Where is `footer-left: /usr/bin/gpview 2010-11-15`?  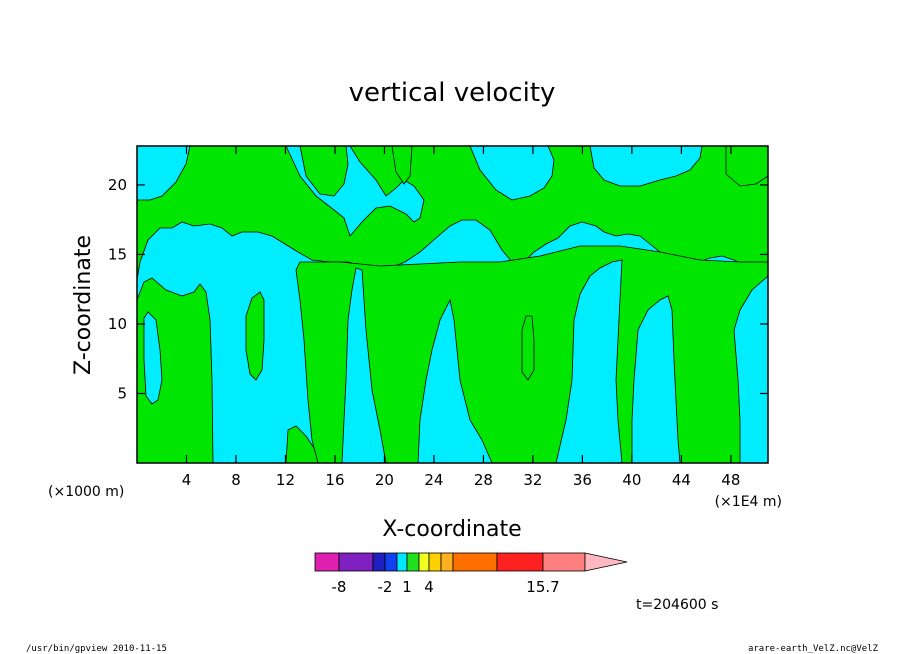
footer-left: /usr/bin/gpview 2010-11-15 is located at coordinates (96, 649).